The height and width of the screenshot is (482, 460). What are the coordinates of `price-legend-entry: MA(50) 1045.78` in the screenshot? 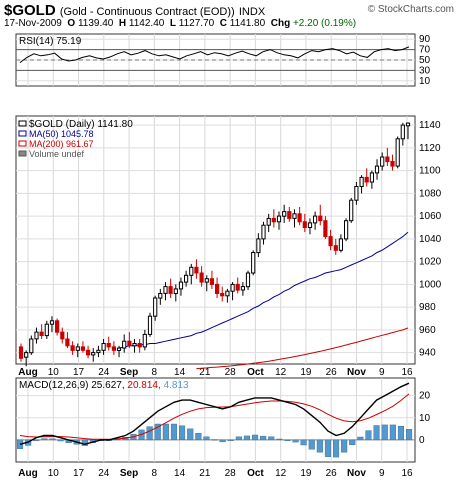 It's located at (61, 134).